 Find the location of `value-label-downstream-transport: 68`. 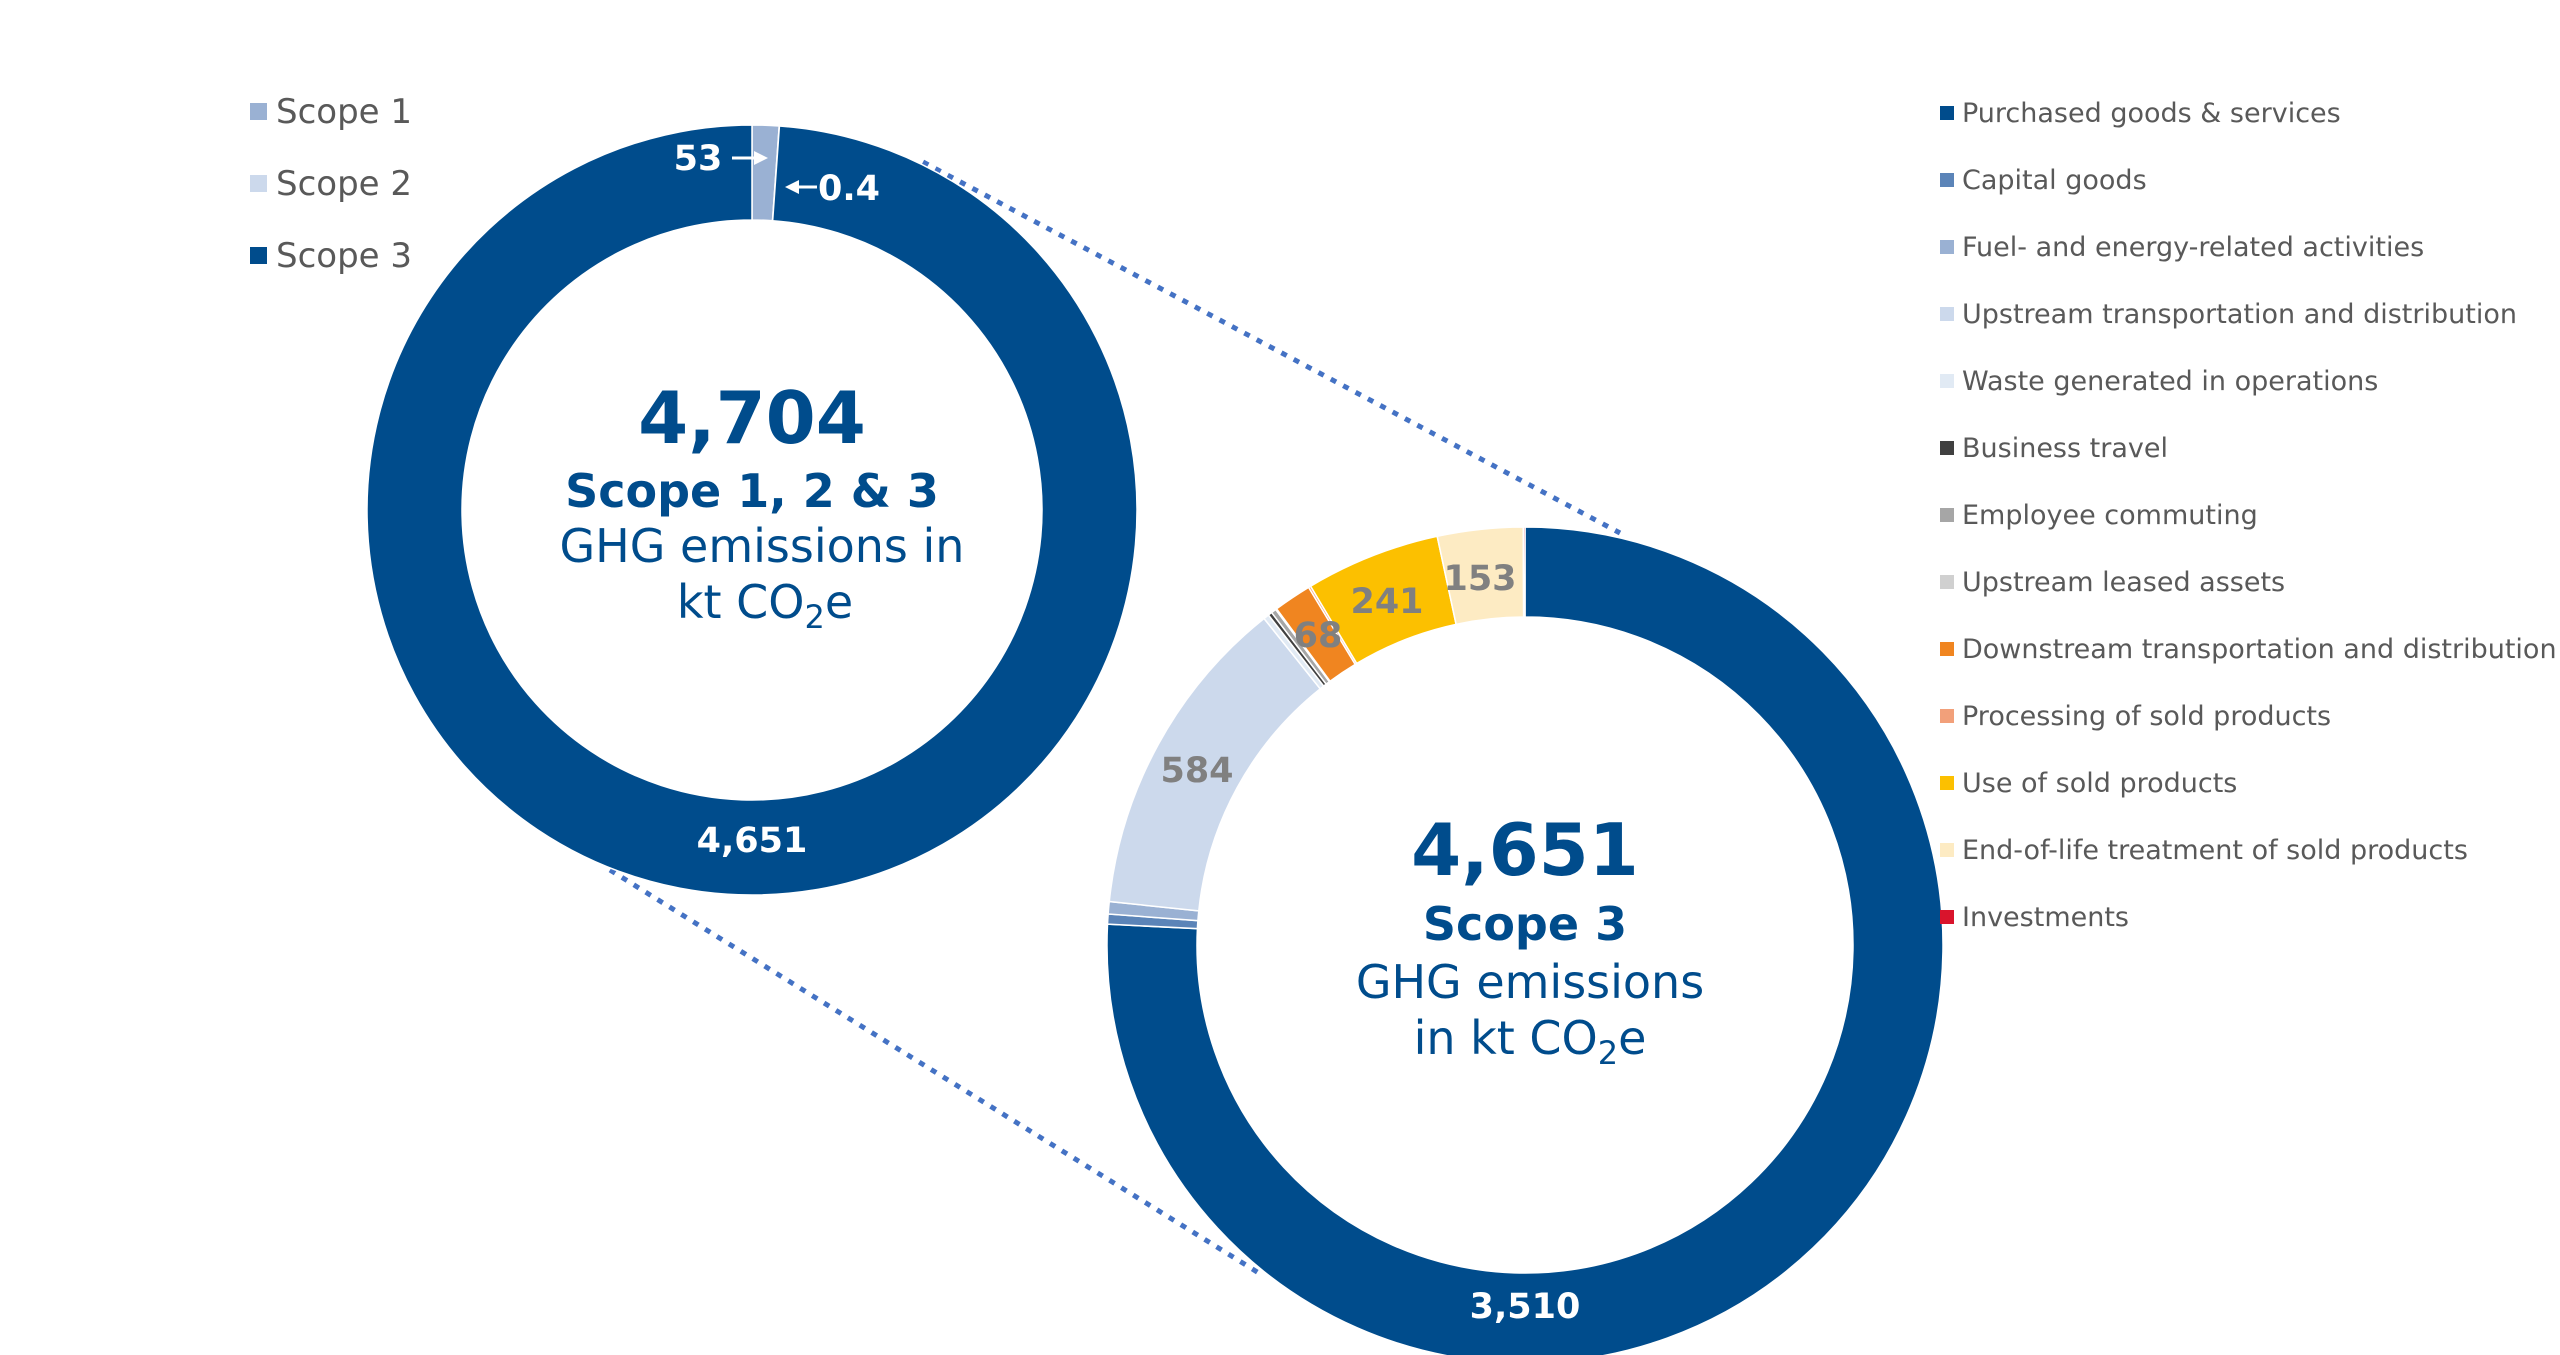

value-label-downstream-transport: 68 is located at coordinates (1318, 636).